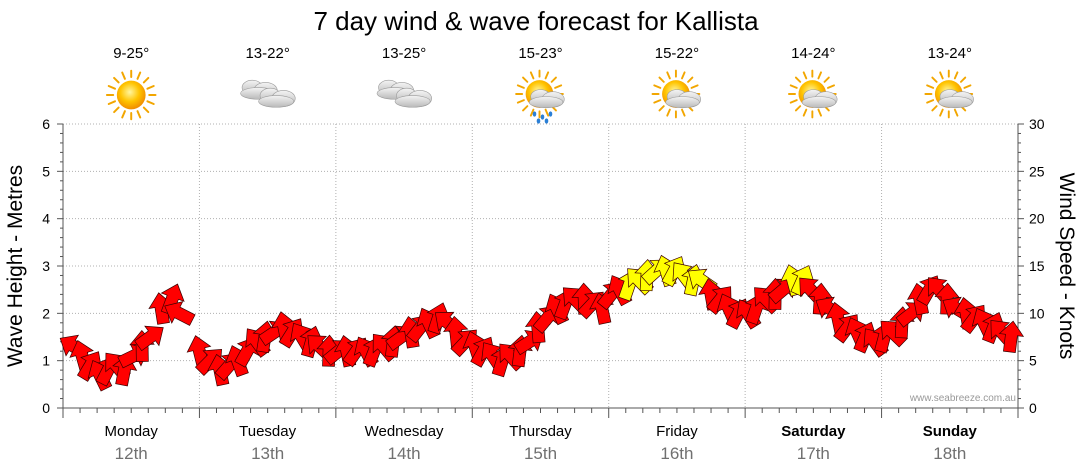  I want to click on temperature-label: 13-24°, so click(950, 53).